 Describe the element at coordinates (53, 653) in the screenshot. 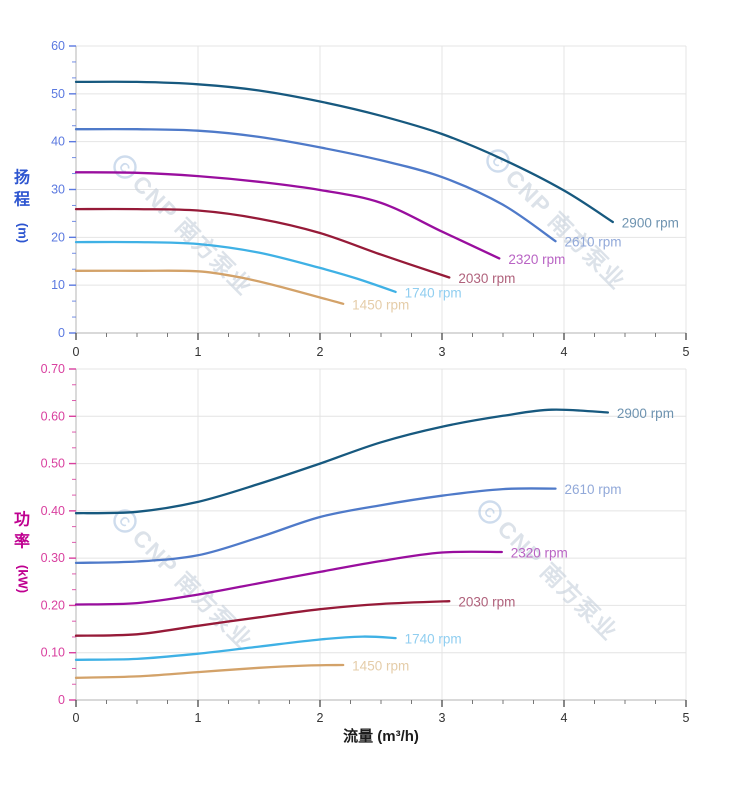

I see `power-curves-y-tick-label: 0.10` at that location.